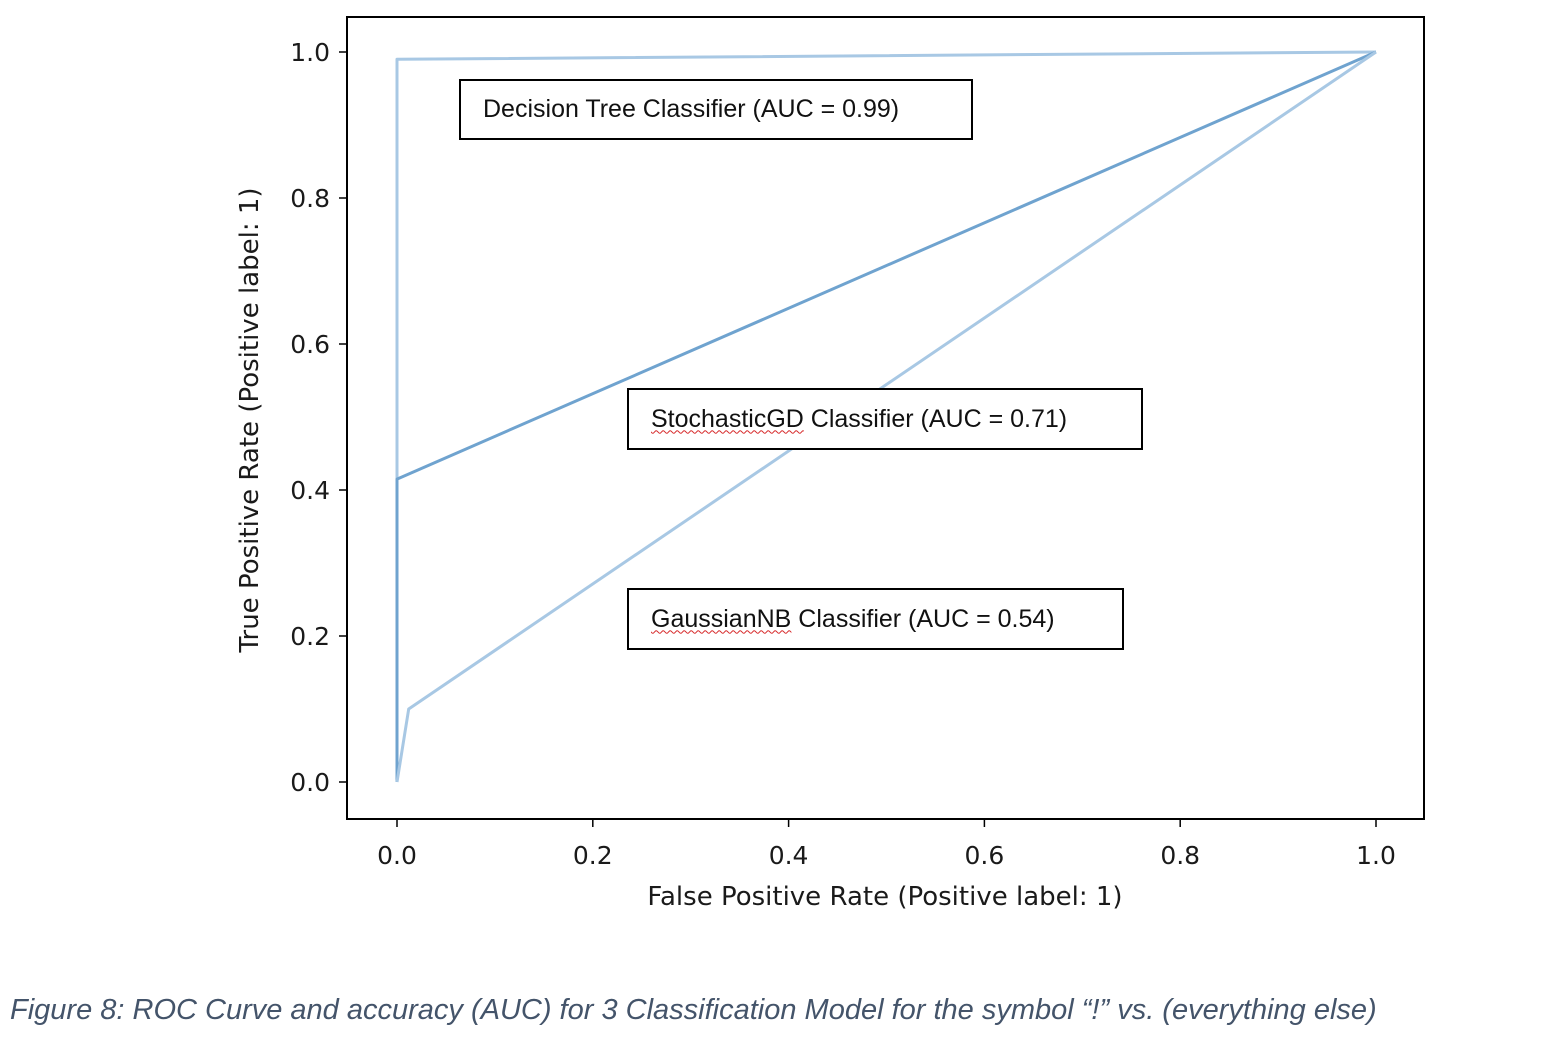 The image size is (1552, 1038). What do you see at coordinates (884, 897) in the screenshot?
I see `x-axis-label: False Positive Rate (Positive label: 1)` at bounding box center [884, 897].